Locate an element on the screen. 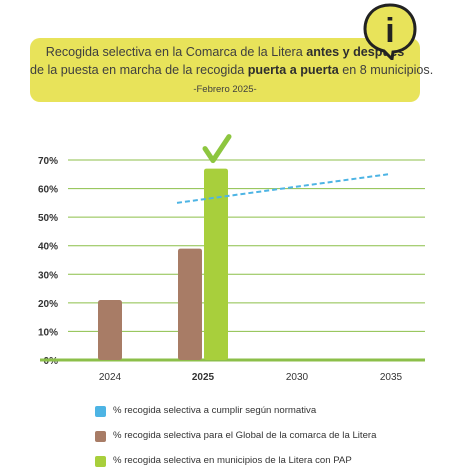  y-tick-label: 50% is located at coordinates (48, 218).